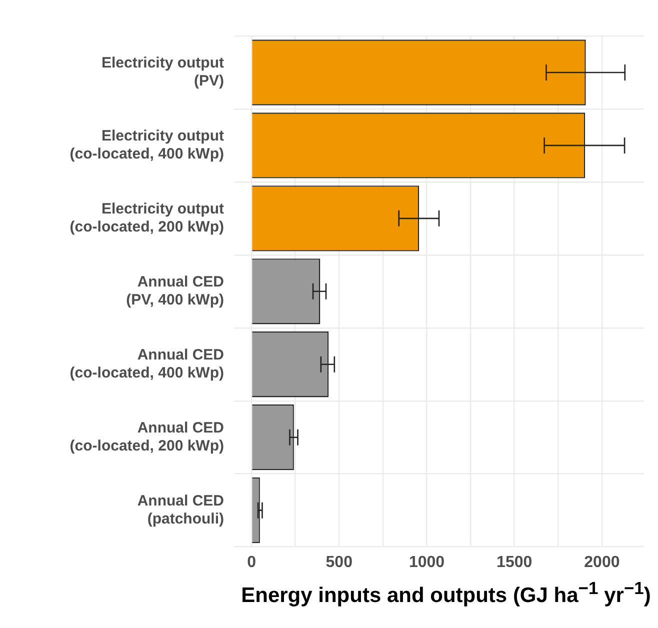  What do you see at coordinates (147, 218) in the screenshot?
I see `y-tick-label: Electricity output (co-located, 200 kWp)` at bounding box center [147, 218].